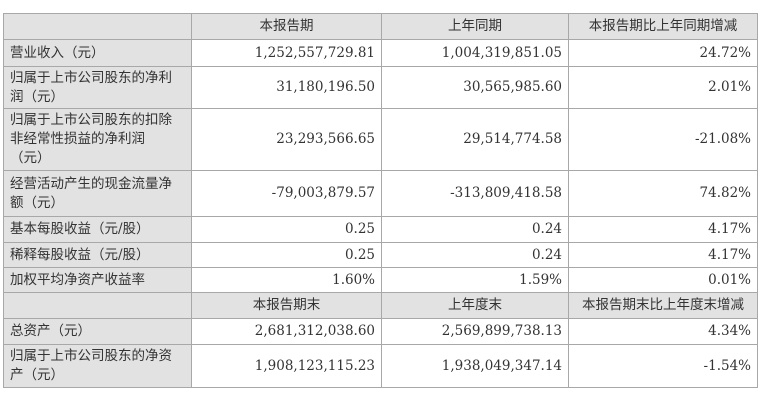  What do you see at coordinates (286, 53) in the screenshot?
I see `cell-current: 1,252,557,729.81` at bounding box center [286, 53].